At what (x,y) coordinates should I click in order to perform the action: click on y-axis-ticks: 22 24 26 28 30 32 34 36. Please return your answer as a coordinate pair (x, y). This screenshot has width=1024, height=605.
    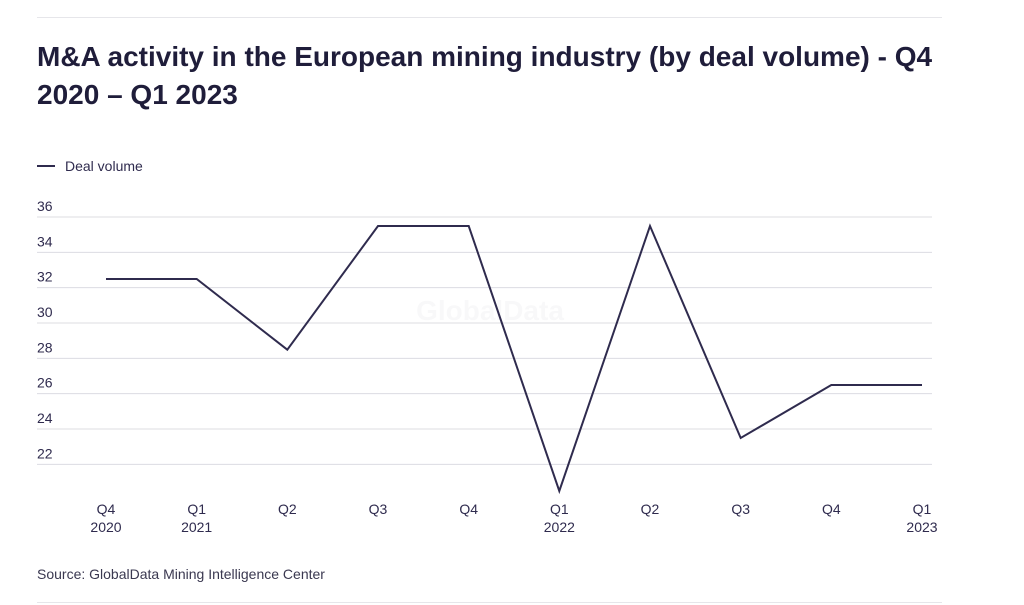
    Looking at the image, I should click on (45, 329).